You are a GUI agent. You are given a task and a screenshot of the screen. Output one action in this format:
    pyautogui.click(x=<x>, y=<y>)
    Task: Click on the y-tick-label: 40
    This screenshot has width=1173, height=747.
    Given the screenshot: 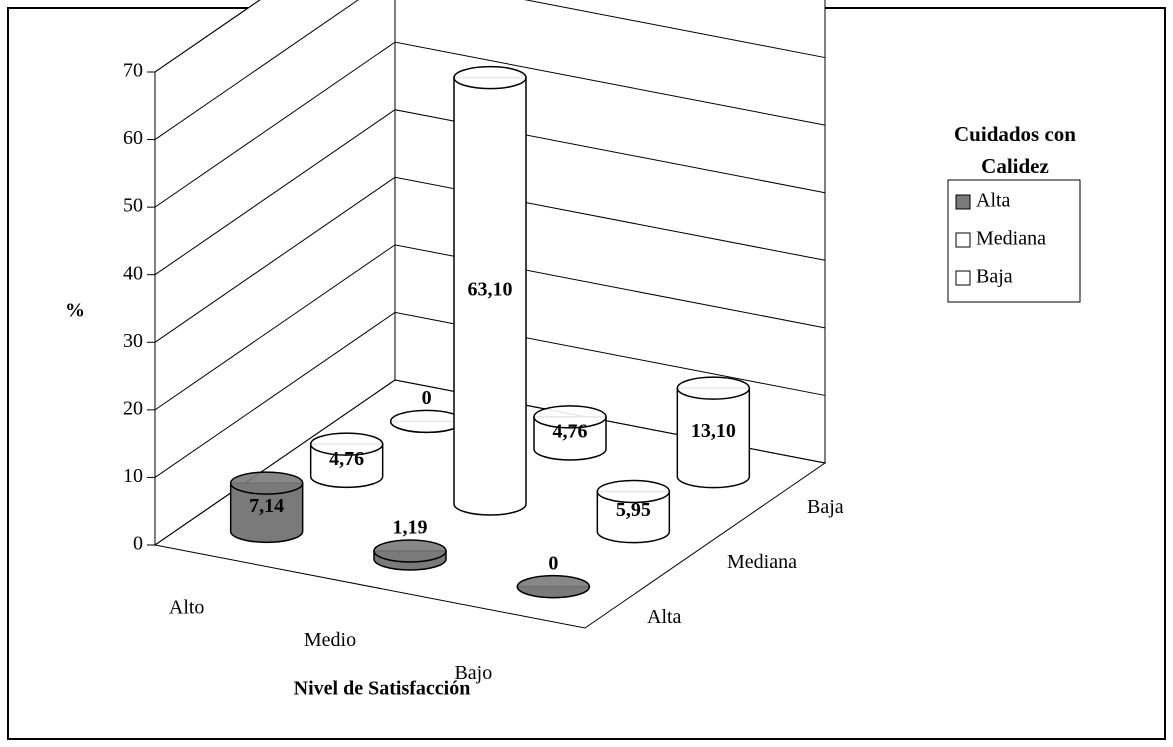 What is the action you would take?
    pyautogui.click(x=133, y=273)
    